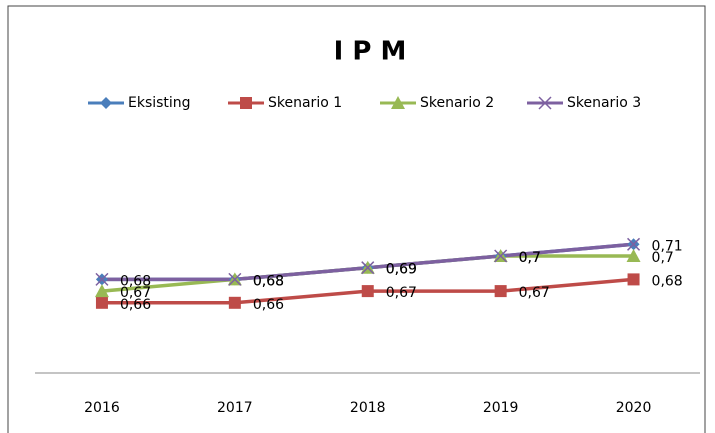 The width and height of the screenshot is (715, 433). What do you see at coordinates (401, 270) in the screenshot?
I see `data-label: 0,69` at bounding box center [401, 270].